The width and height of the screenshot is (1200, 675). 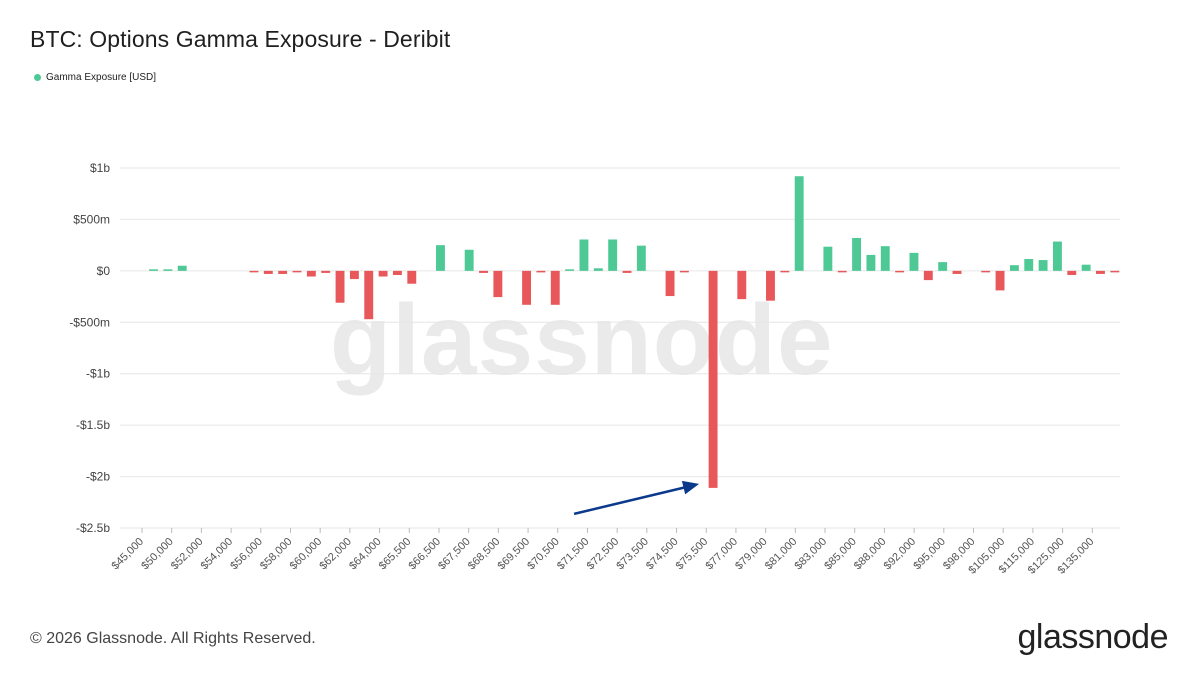 I want to click on x-tick-label: $70,500, so click(x=543, y=554).